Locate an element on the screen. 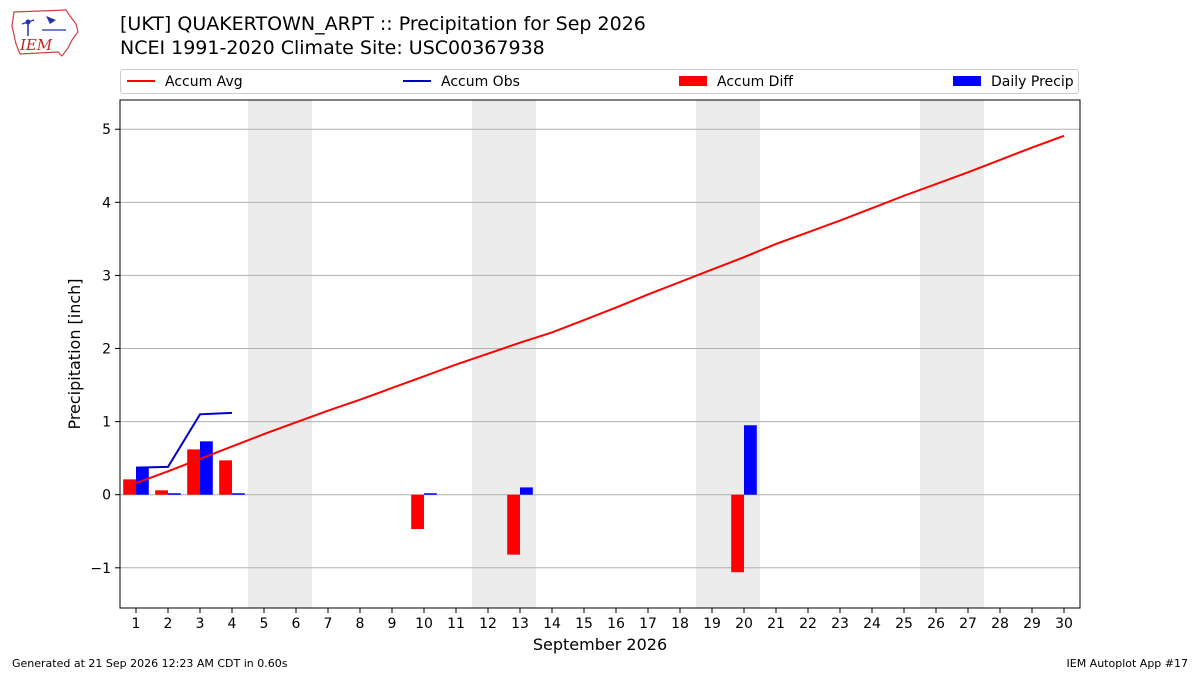 Image resolution: width=1200 pixels, height=675 pixels. iem-logo: IEM is located at coordinates (45, 33).